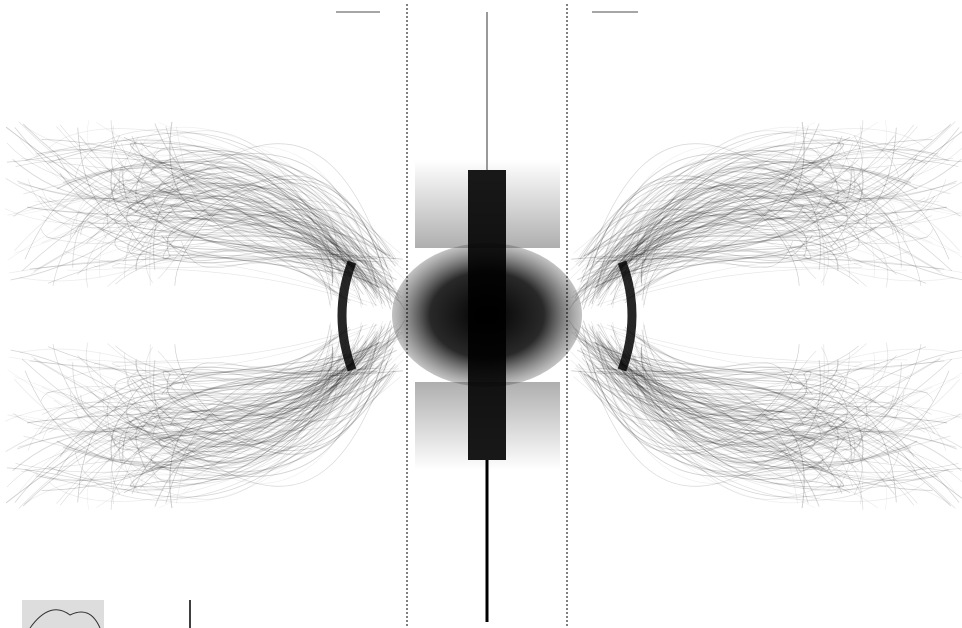  I want to click on right-arc, so click(627, 316).